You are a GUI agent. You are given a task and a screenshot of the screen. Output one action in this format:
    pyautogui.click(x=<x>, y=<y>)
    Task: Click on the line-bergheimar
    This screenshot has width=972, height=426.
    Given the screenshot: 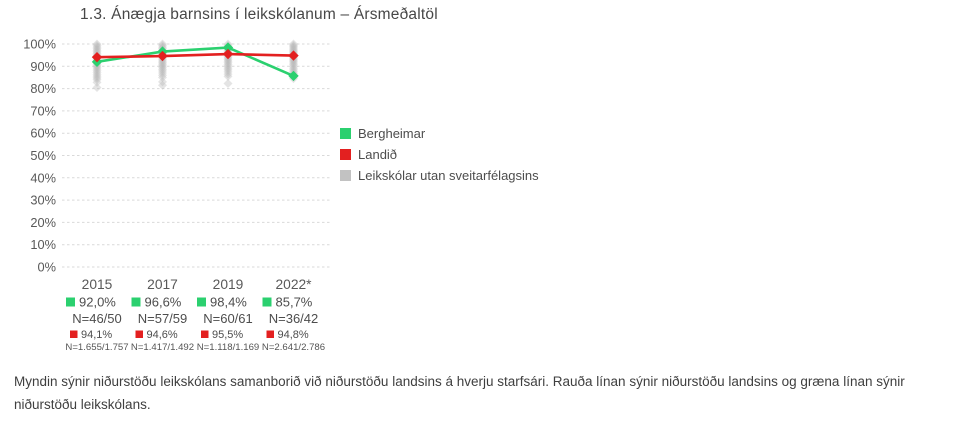 What is the action you would take?
    pyautogui.click(x=195, y=62)
    